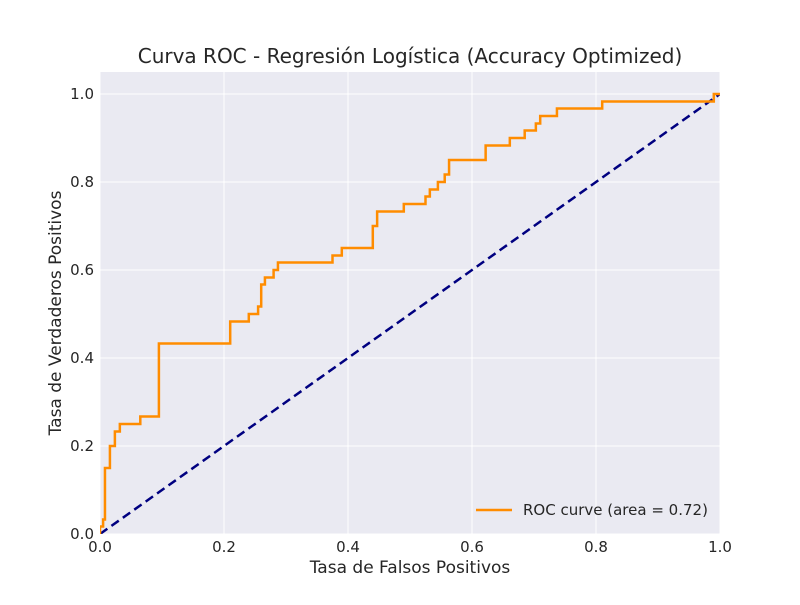  I want to click on x-axis-label: Tasa de Falsos Positivos, so click(410, 568).